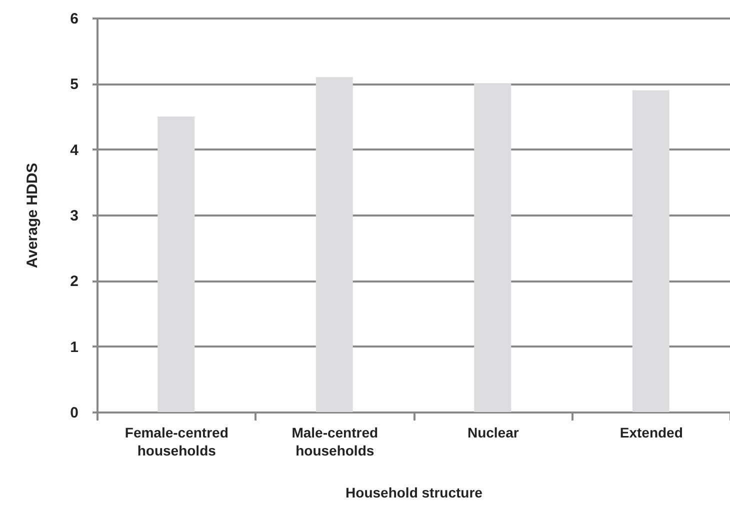 This screenshot has width=730, height=515. What do you see at coordinates (74, 281) in the screenshot?
I see `y-tick-label: 2` at bounding box center [74, 281].